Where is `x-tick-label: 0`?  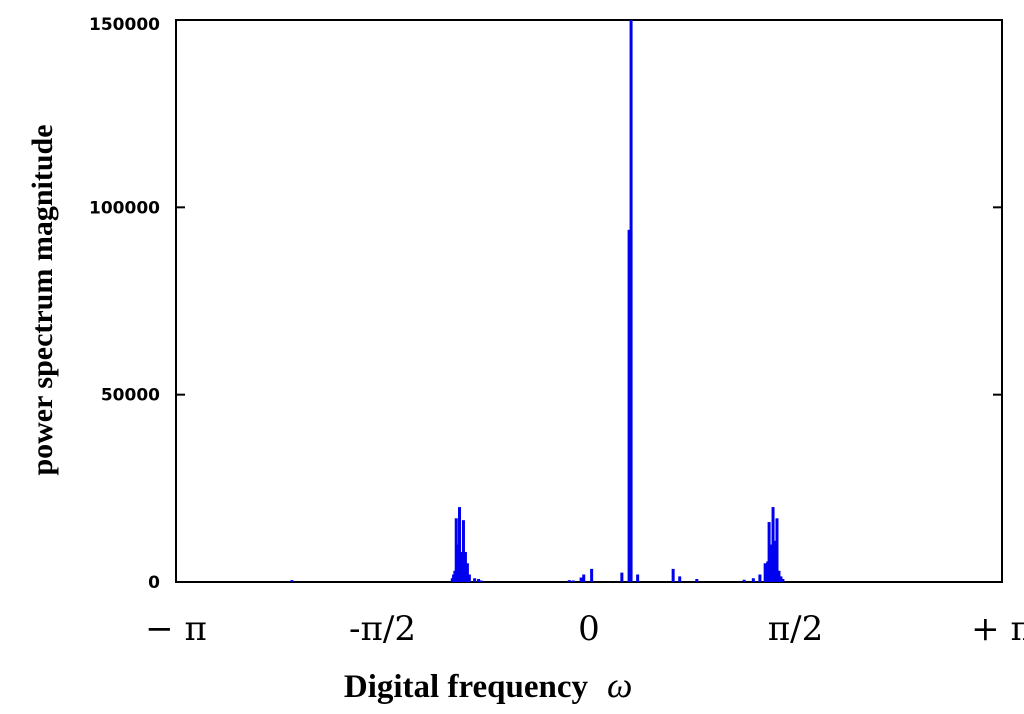
x-tick-label: 0 is located at coordinates (589, 629).